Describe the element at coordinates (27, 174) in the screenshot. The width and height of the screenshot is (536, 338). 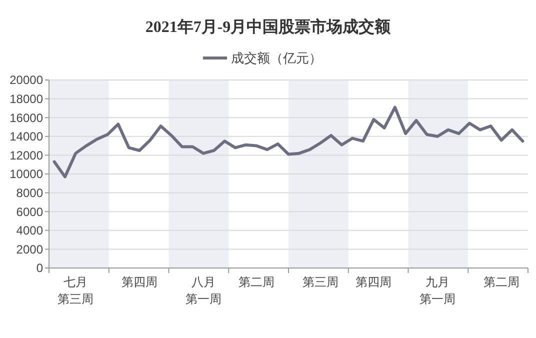
I see `y-tick-label: 10000` at that location.